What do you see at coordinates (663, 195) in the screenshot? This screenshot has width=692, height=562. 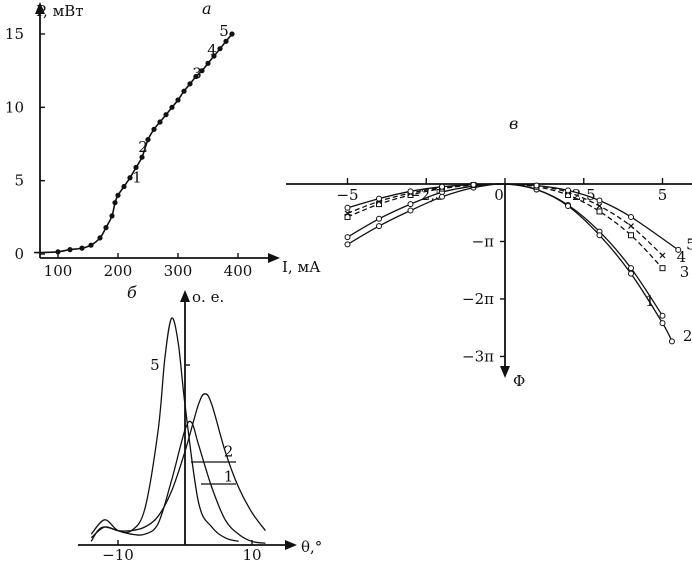 I see `panel-c-x-tick-label: 5` at bounding box center [663, 195].